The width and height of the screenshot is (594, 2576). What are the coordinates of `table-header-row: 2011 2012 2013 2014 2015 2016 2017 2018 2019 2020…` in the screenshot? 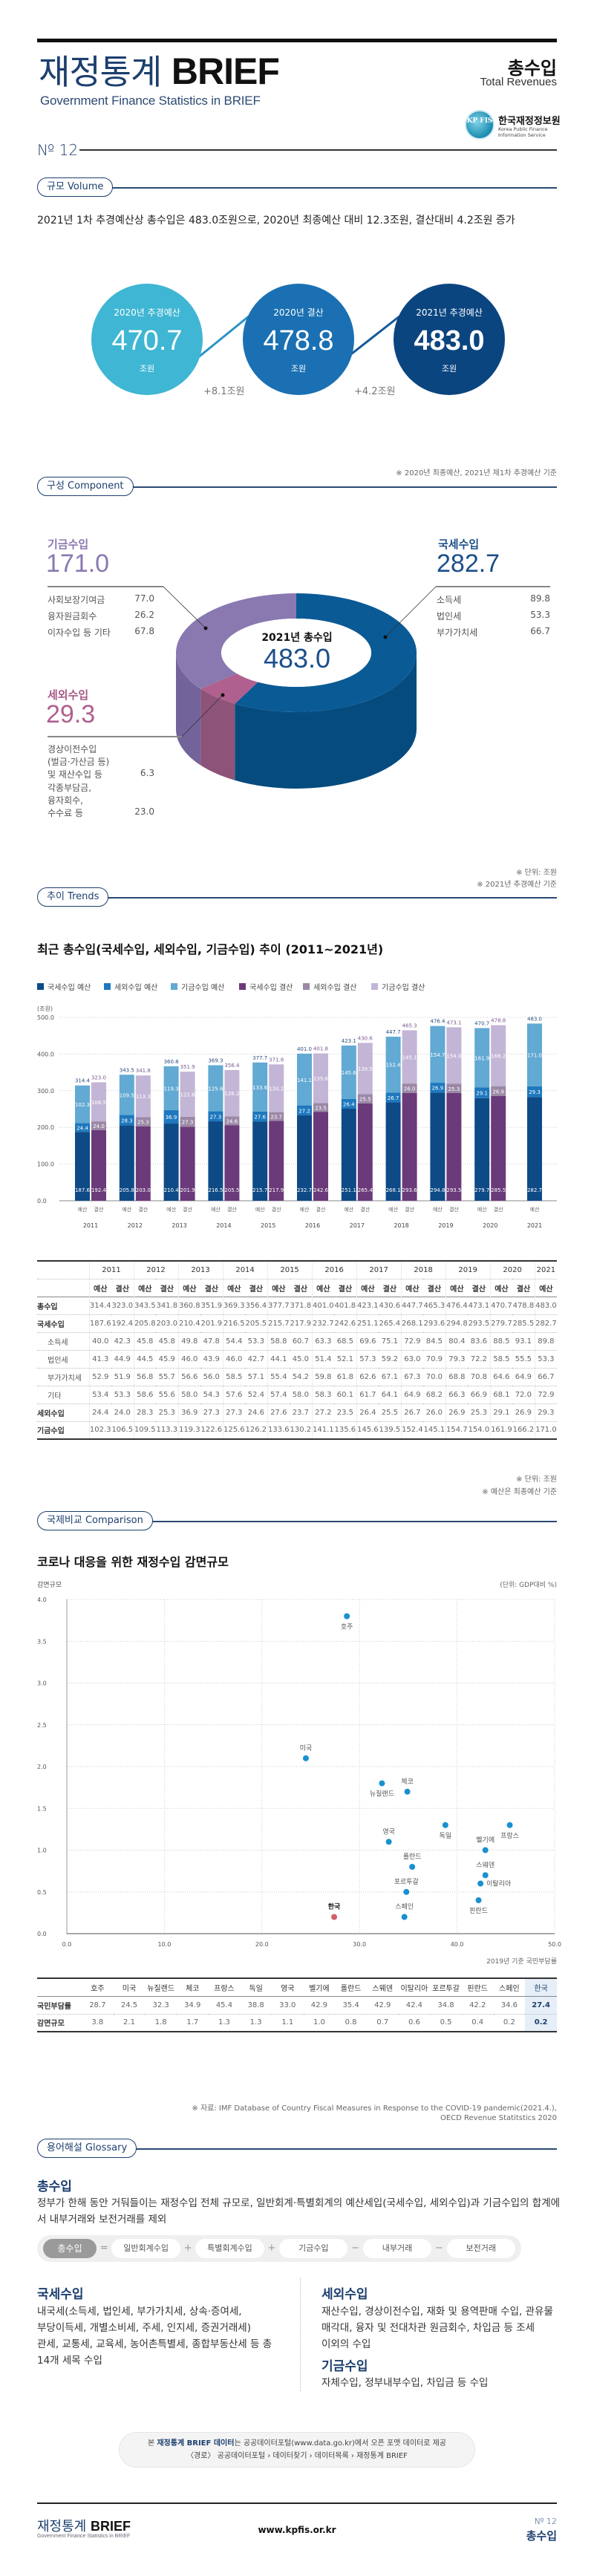 It's located at (298, 1270).